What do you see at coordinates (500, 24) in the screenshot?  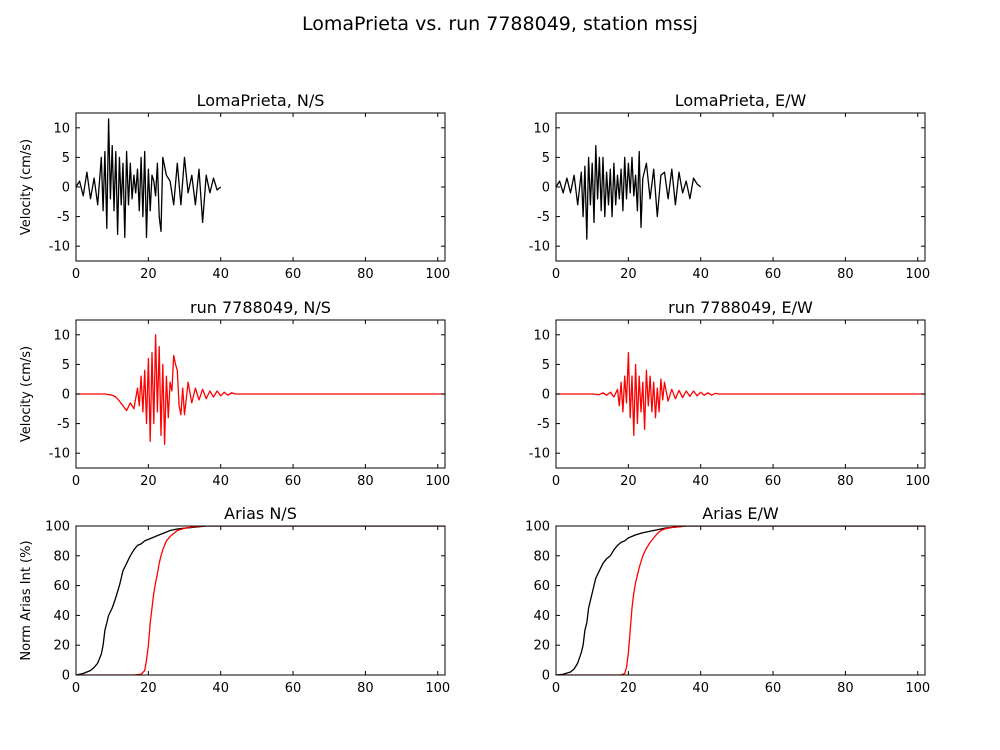 I see `figure-suptitle: LomaPrieta vs. run 7788049, station mssj` at bounding box center [500, 24].